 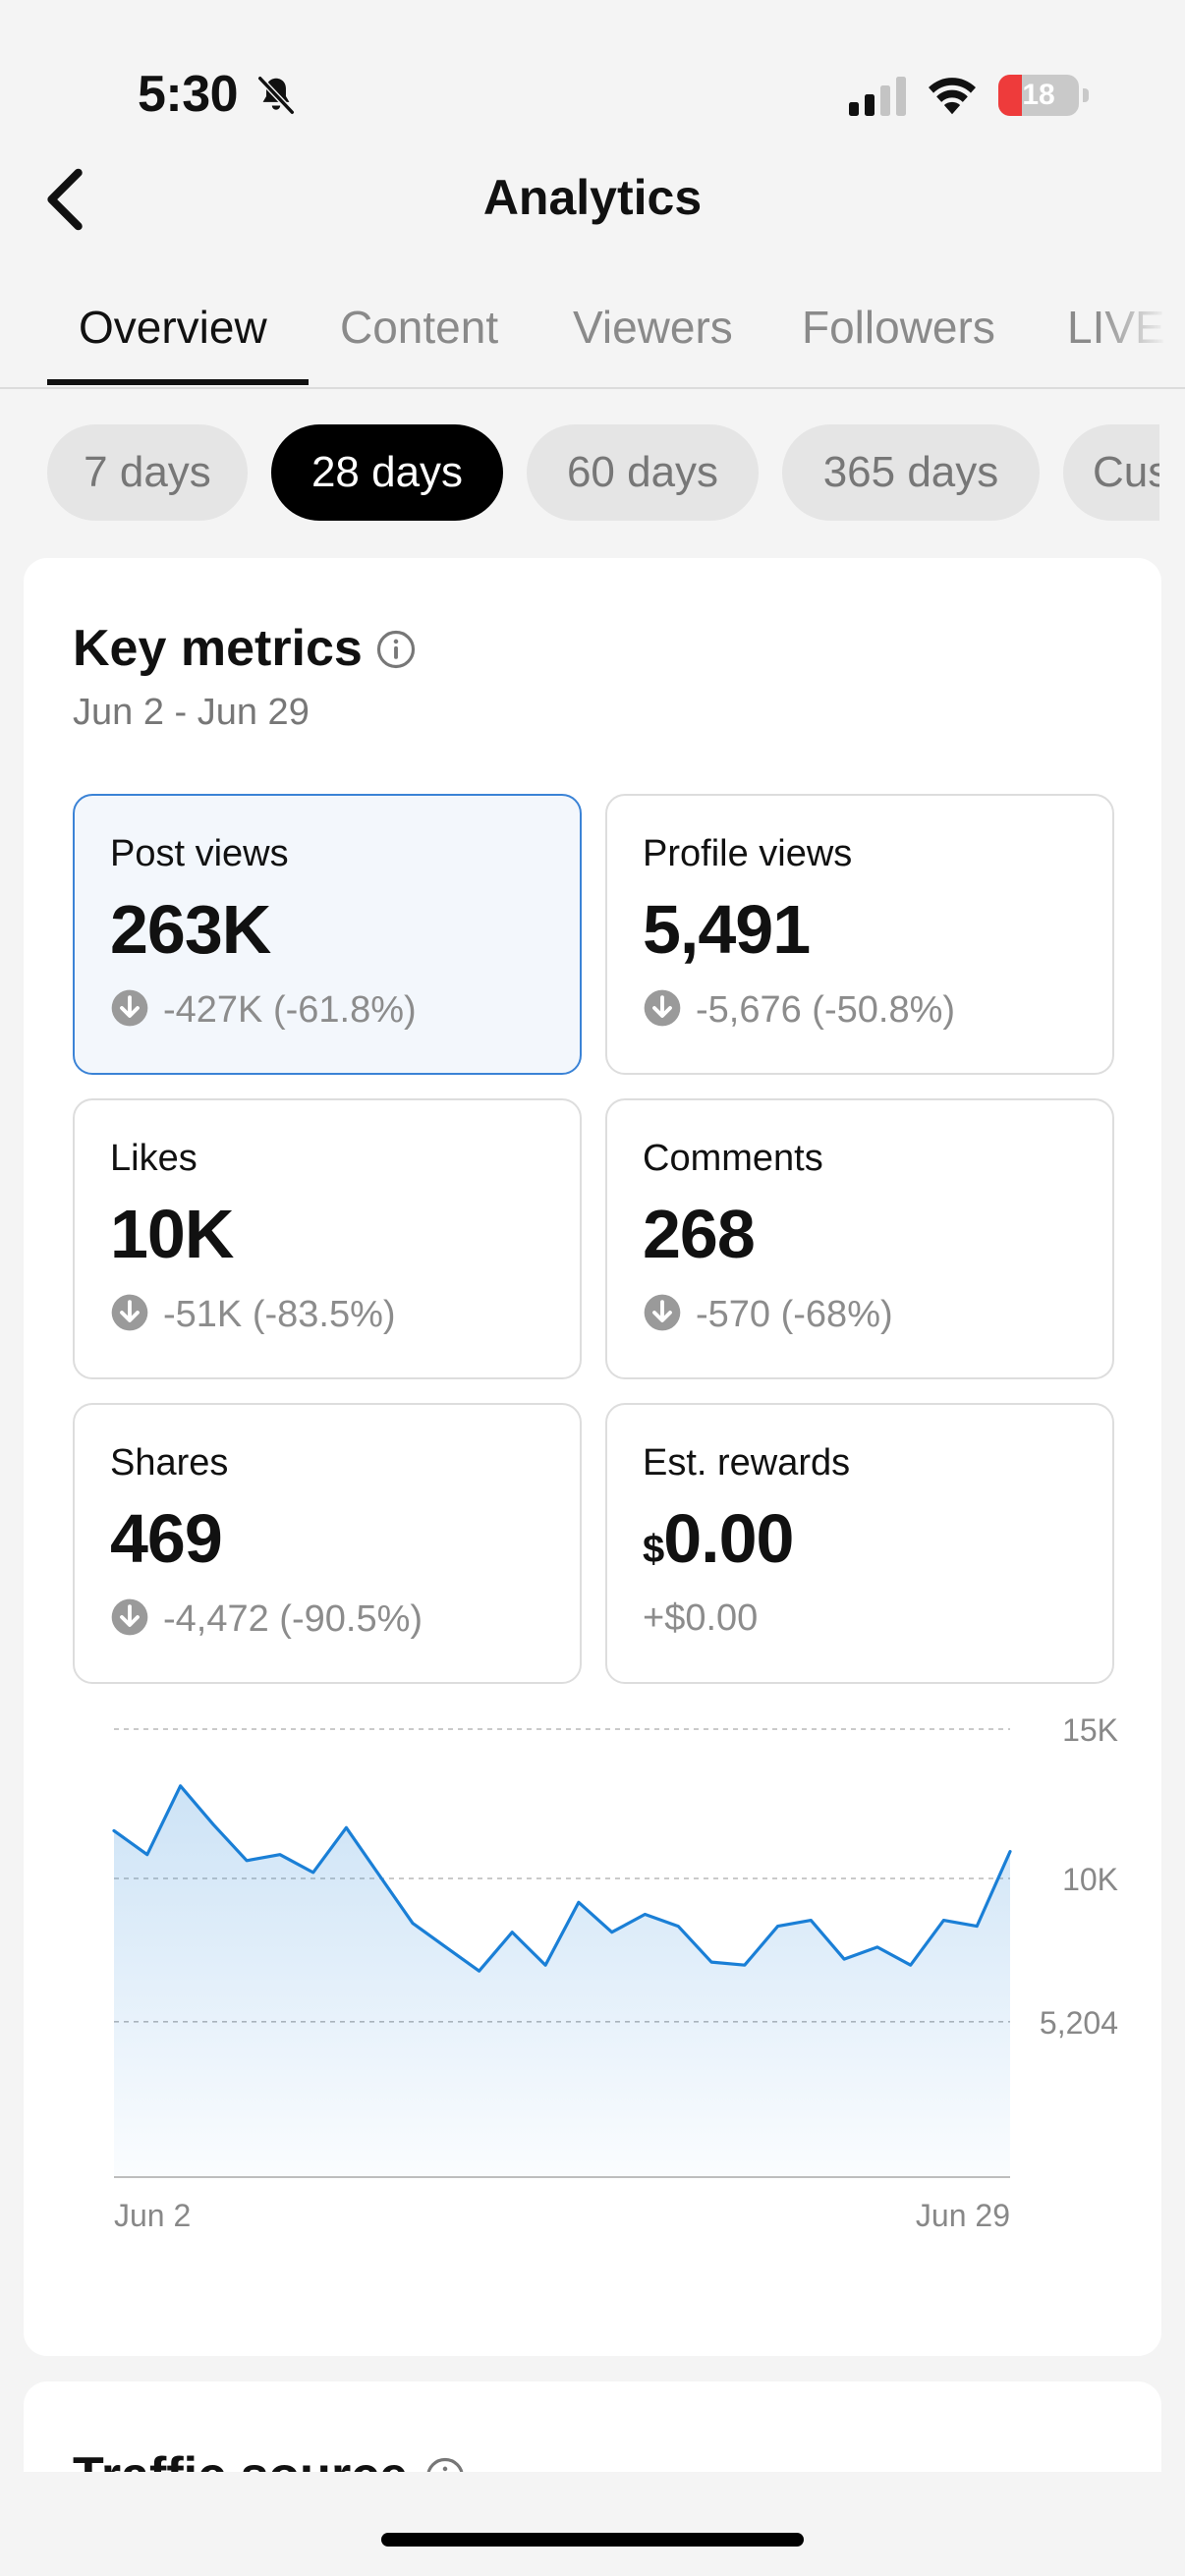 I want to click on x-start-label: Jun 2, so click(x=152, y=2215).